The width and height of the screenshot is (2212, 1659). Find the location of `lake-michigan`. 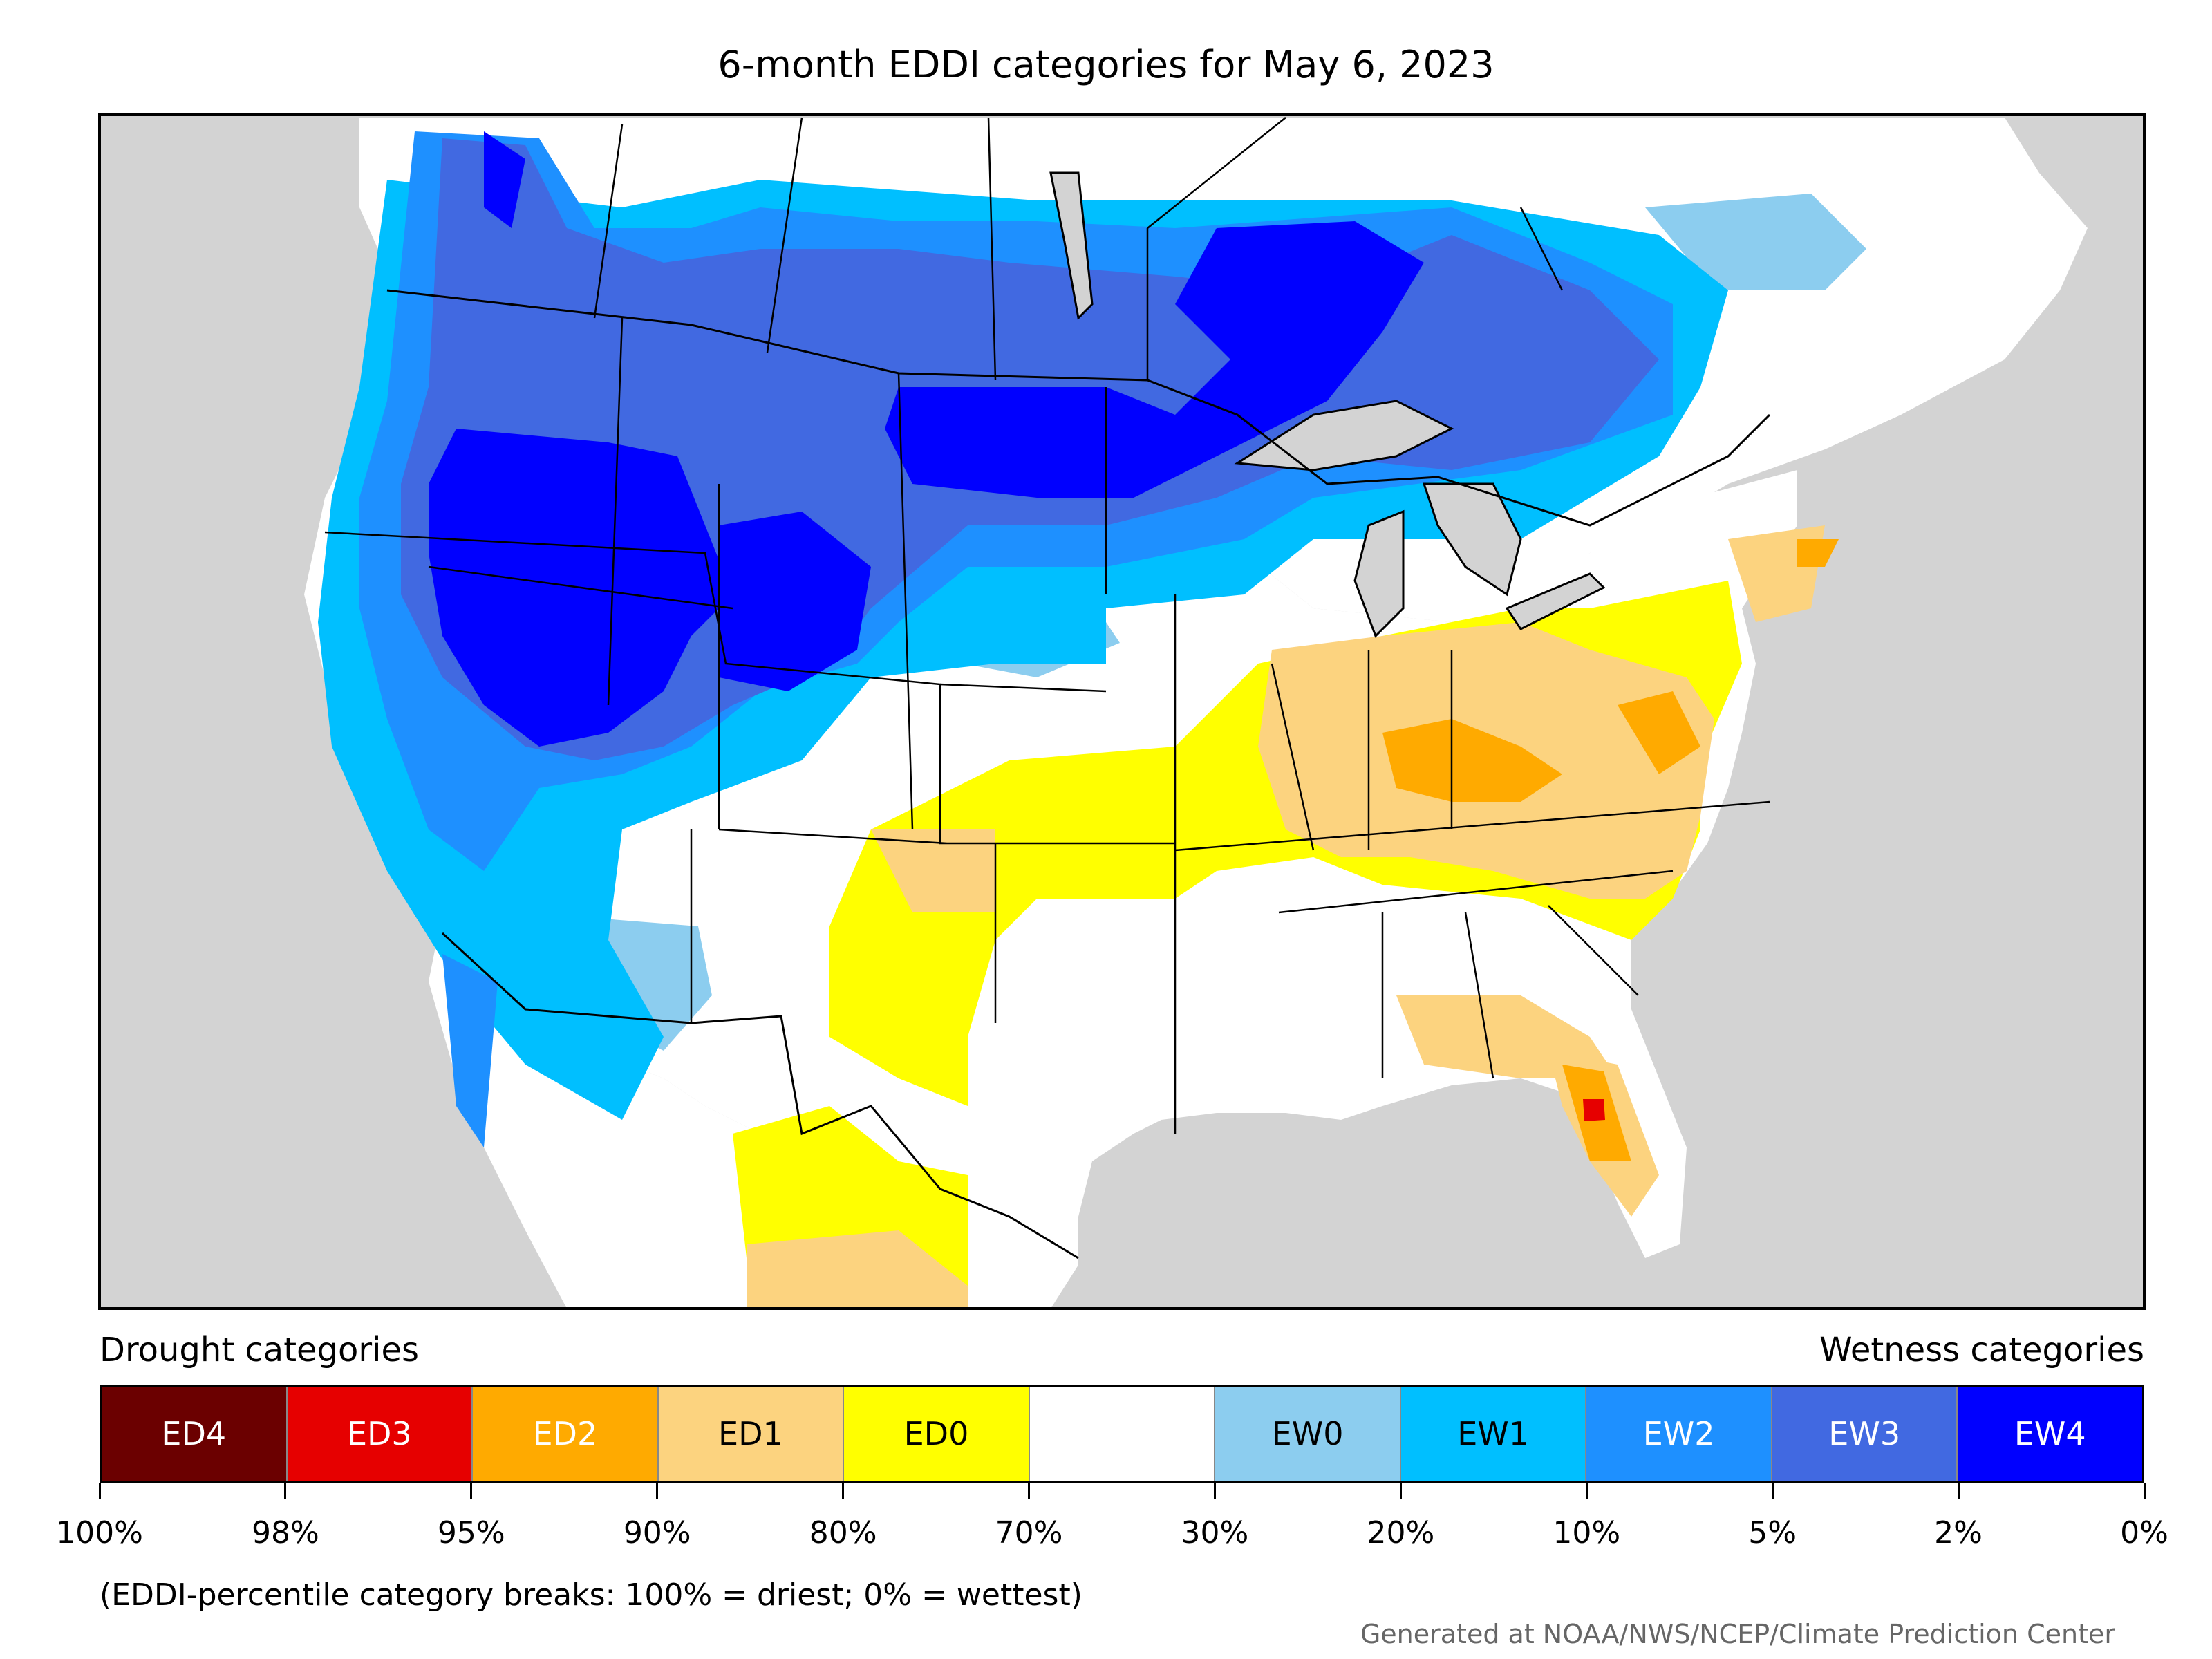

lake-michigan is located at coordinates (1379, 574).